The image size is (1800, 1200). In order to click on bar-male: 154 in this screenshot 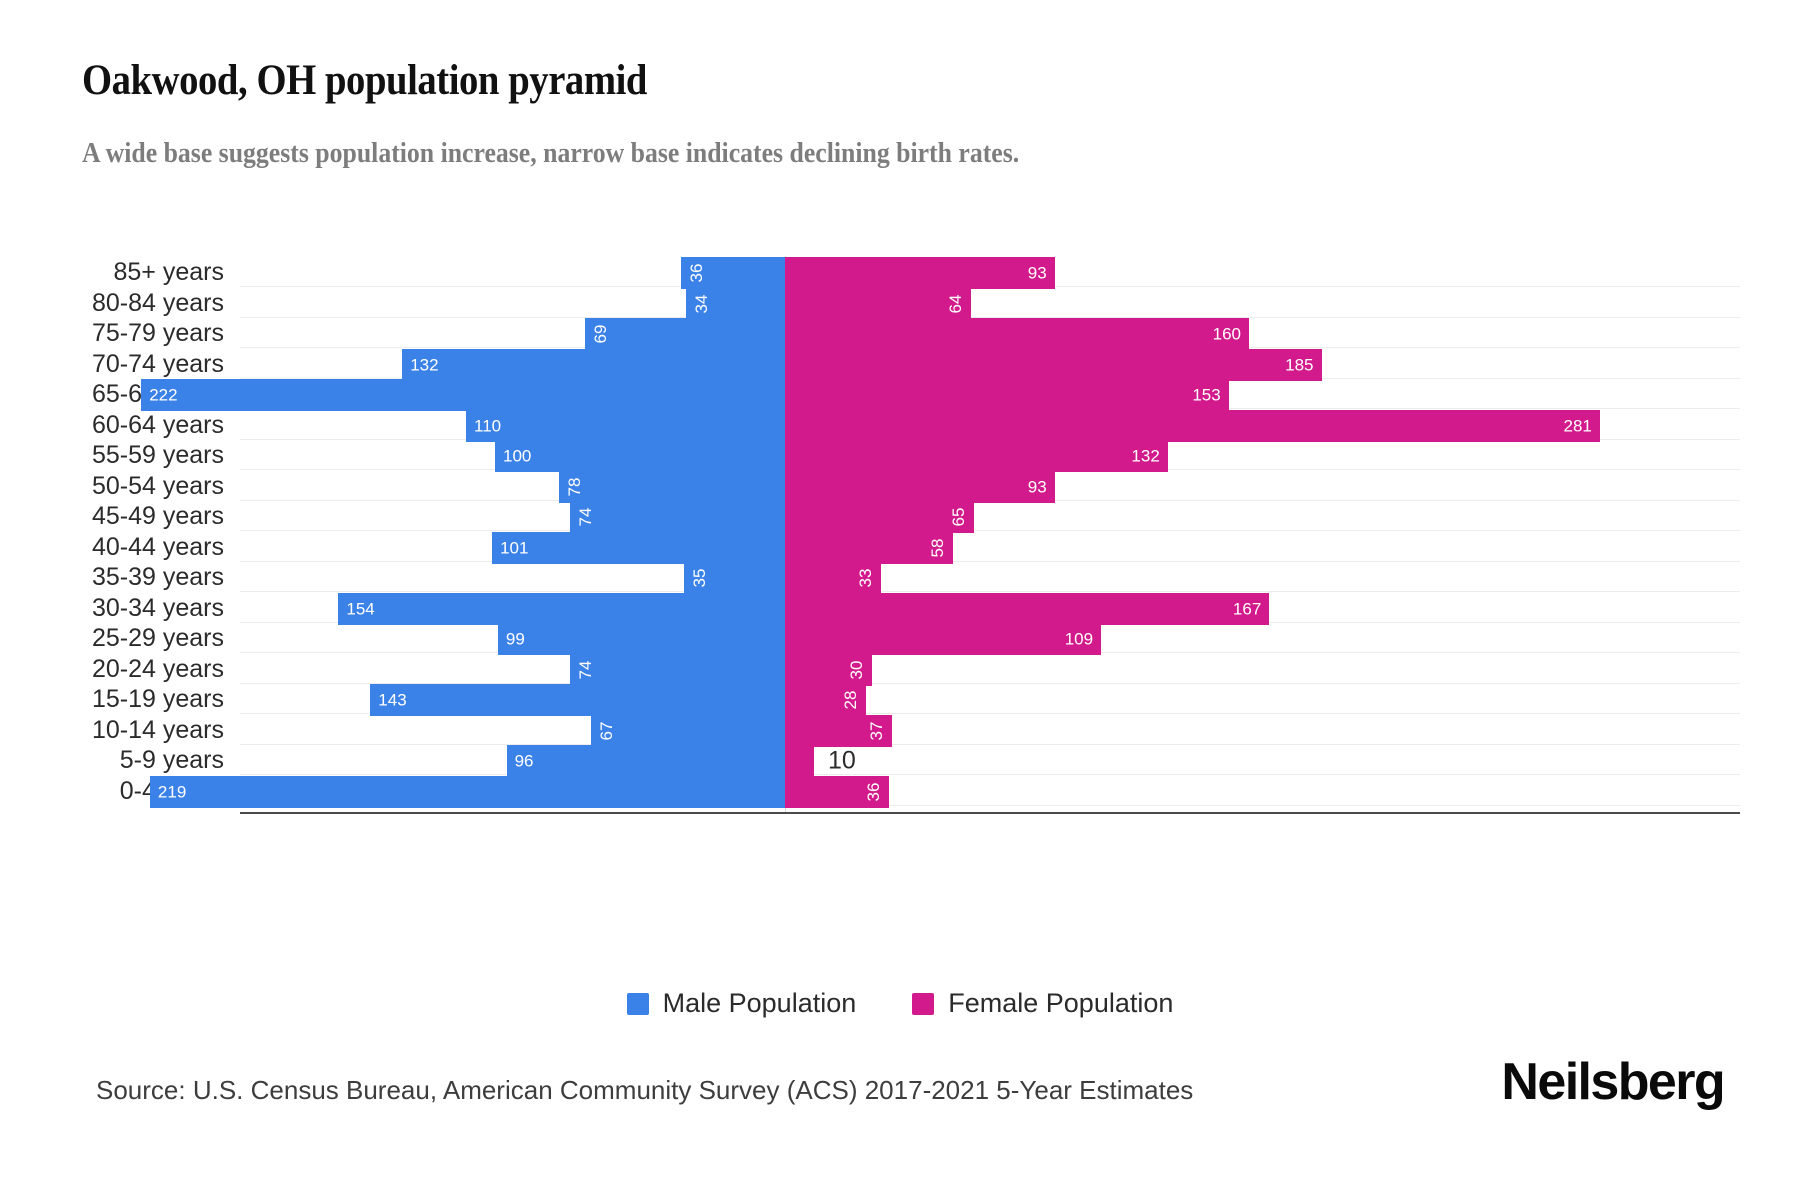, I will do `click(561, 608)`.